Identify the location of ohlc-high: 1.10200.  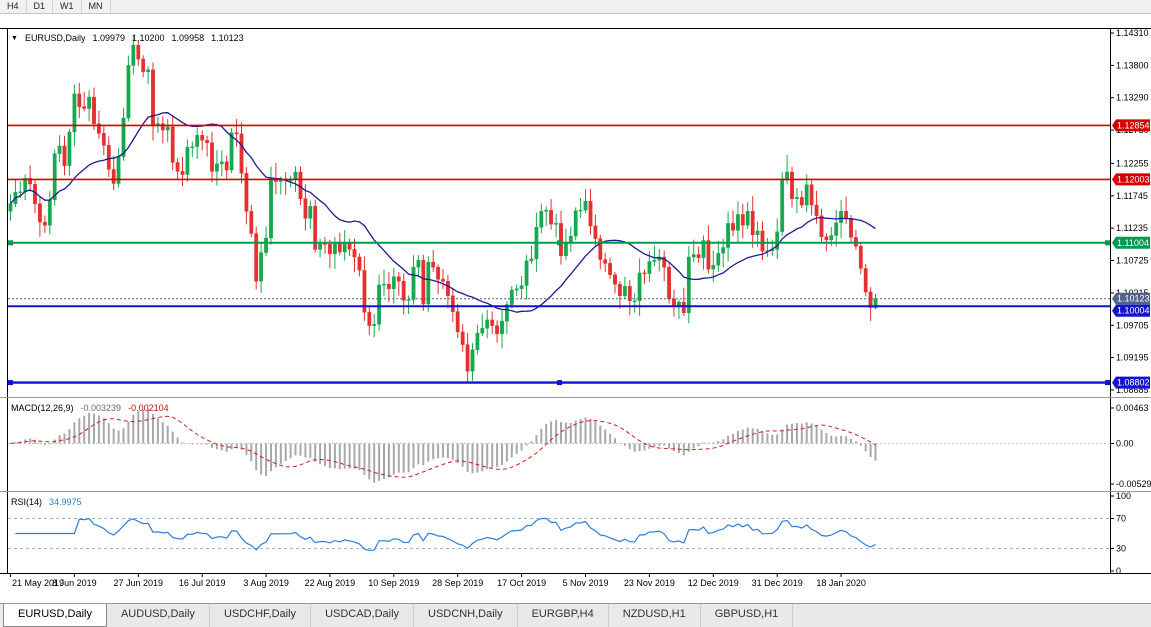
(148, 38).